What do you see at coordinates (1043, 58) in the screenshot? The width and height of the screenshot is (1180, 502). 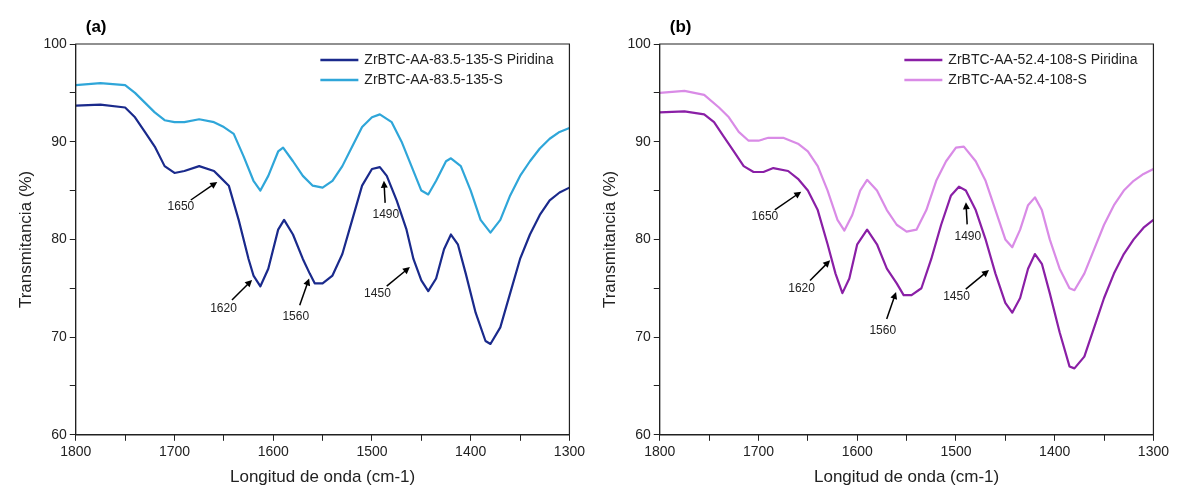 I see `legend-label: ZrBTC-AA-52.4-108-S Piridina` at bounding box center [1043, 58].